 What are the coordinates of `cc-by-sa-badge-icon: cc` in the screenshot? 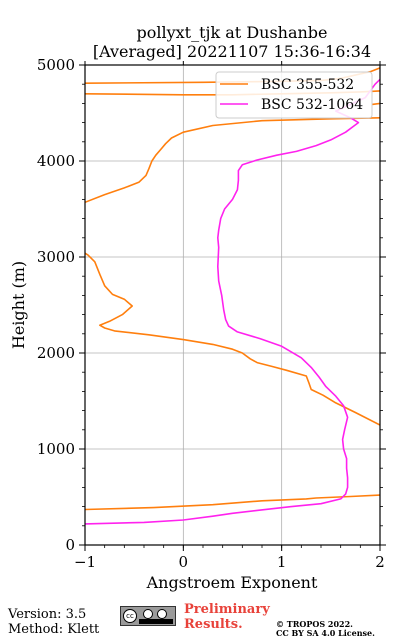 It's located at (148, 616).